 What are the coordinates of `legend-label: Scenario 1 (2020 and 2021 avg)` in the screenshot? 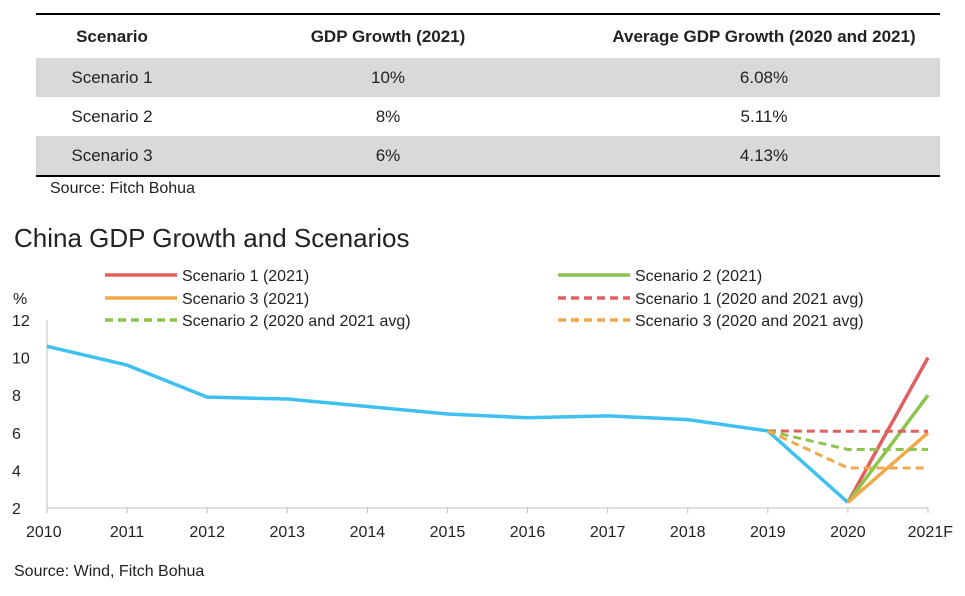 It's located at (749, 299).